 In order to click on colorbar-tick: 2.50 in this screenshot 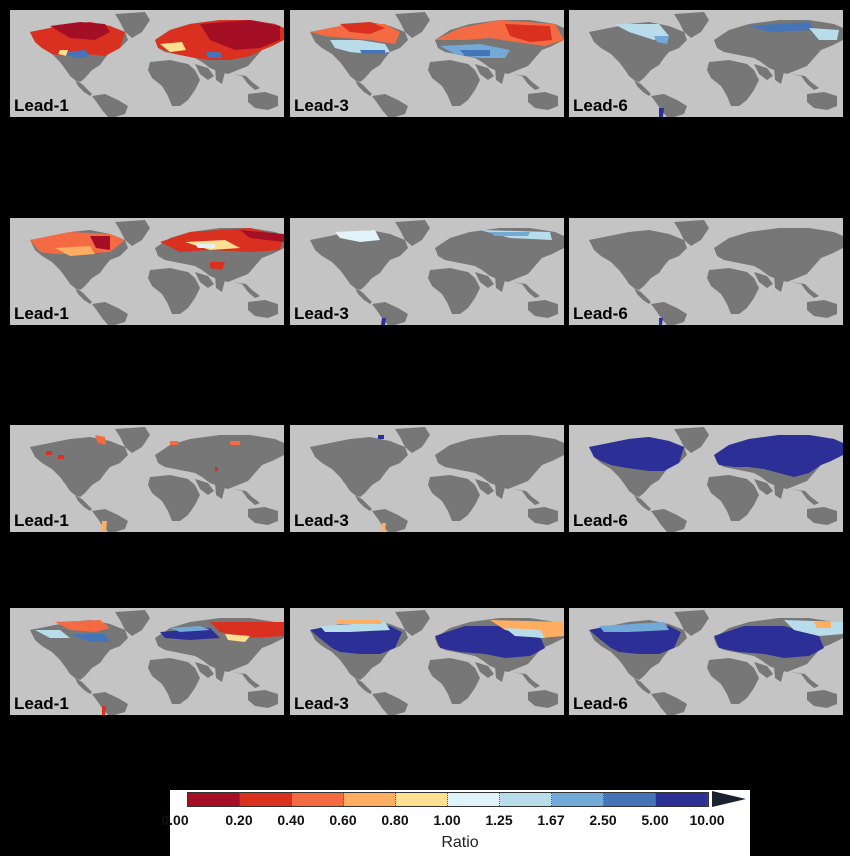, I will do `click(603, 820)`.